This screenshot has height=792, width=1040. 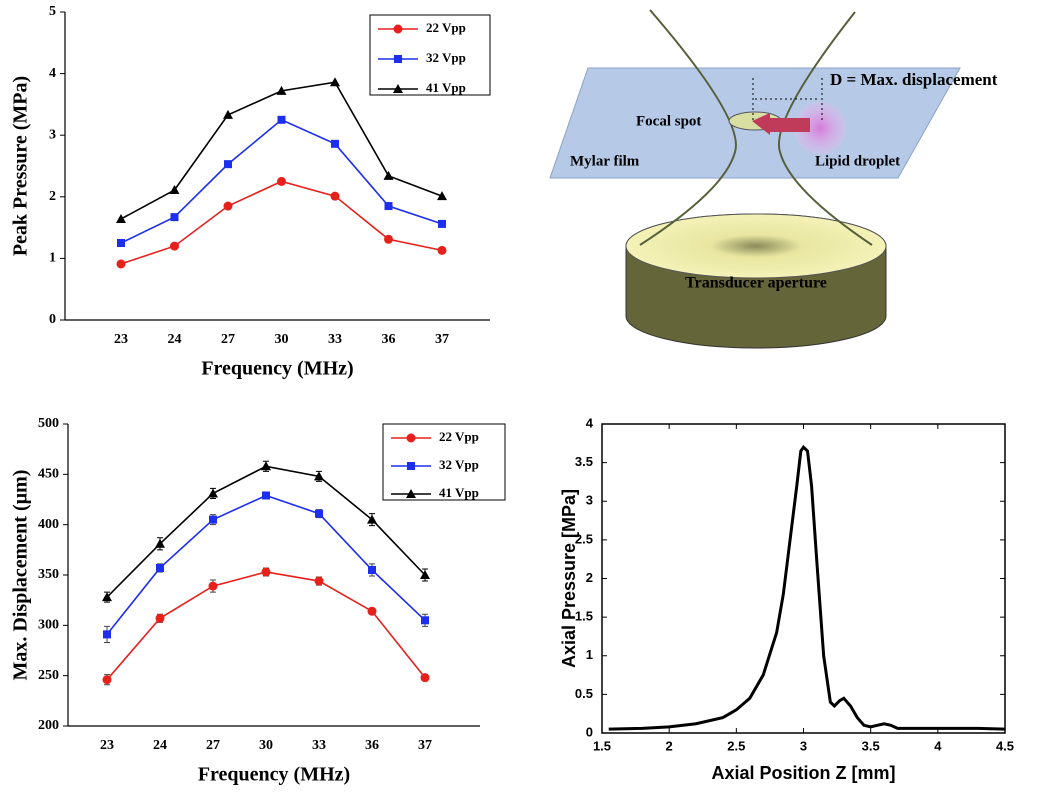 I want to click on y-tick-label: 500, so click(x=48, y=423).